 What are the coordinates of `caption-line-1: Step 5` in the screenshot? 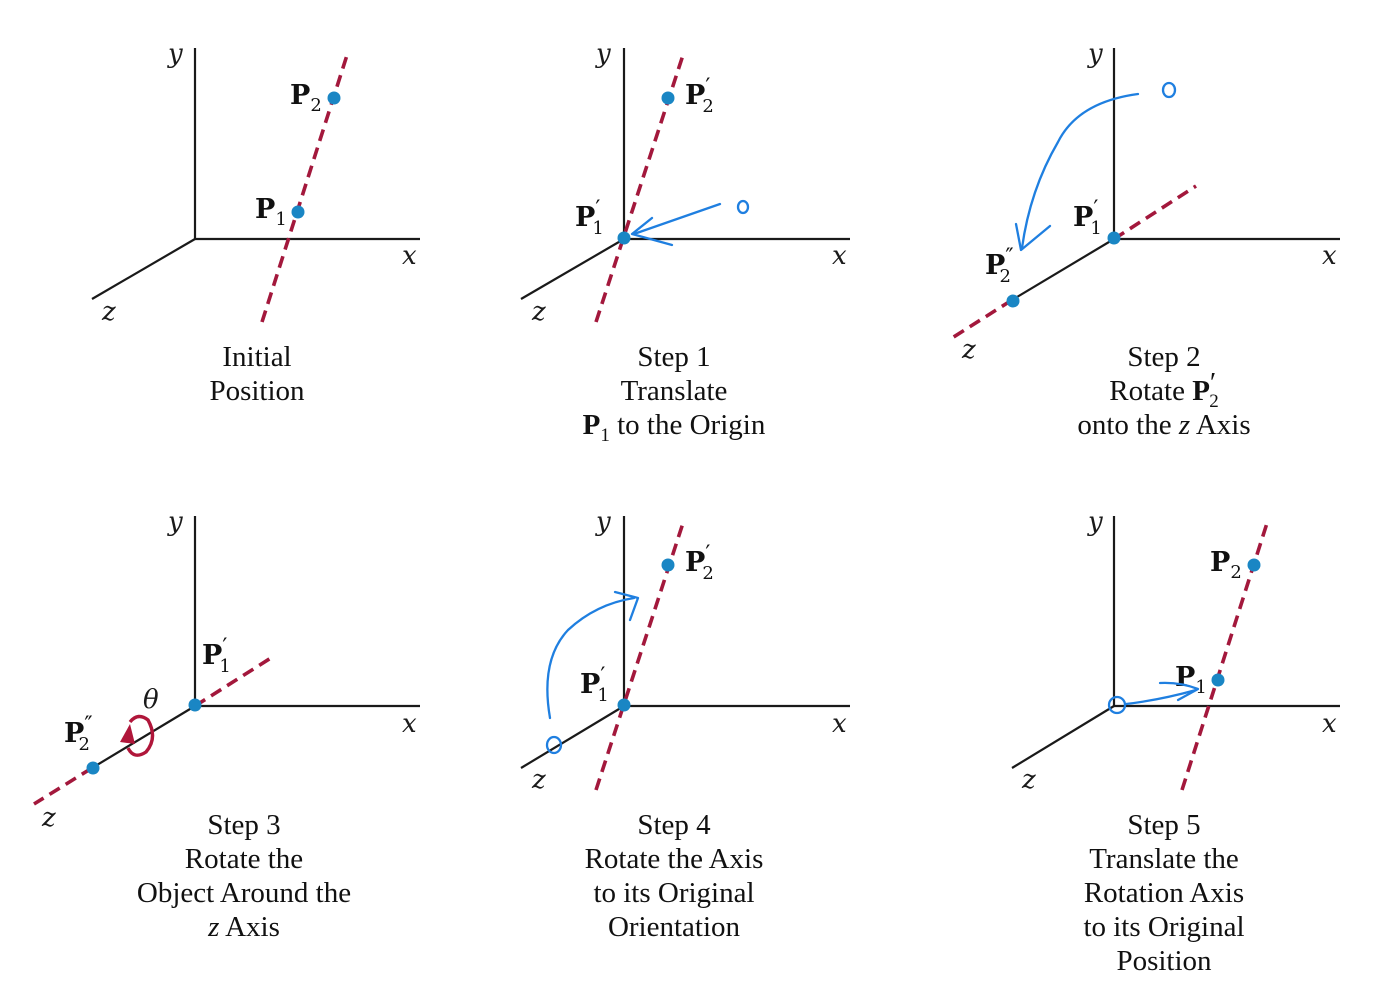 It's located at (1163, 825).